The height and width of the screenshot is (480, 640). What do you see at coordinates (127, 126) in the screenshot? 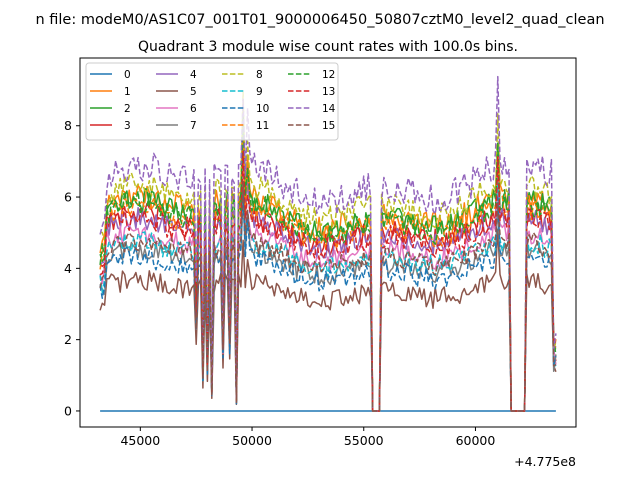
I see `legend-label-3: 3` at bounding box center [127, 126].